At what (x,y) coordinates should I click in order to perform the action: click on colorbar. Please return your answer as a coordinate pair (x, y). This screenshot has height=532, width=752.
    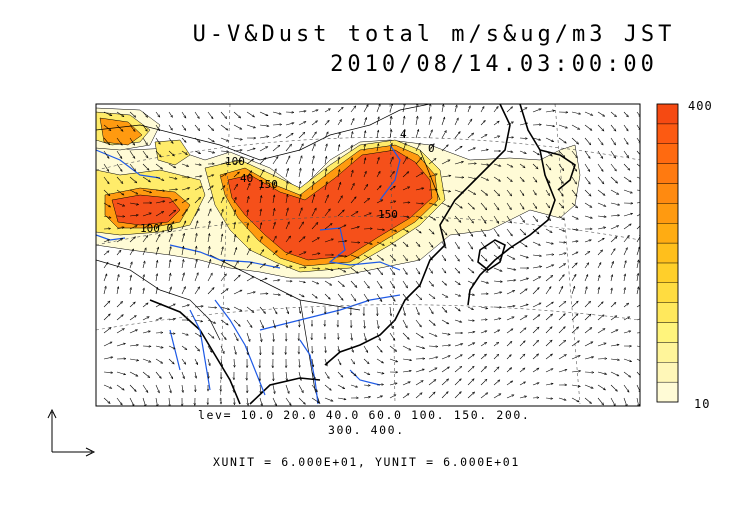
    Looking at the image, I should click on (667, 253).